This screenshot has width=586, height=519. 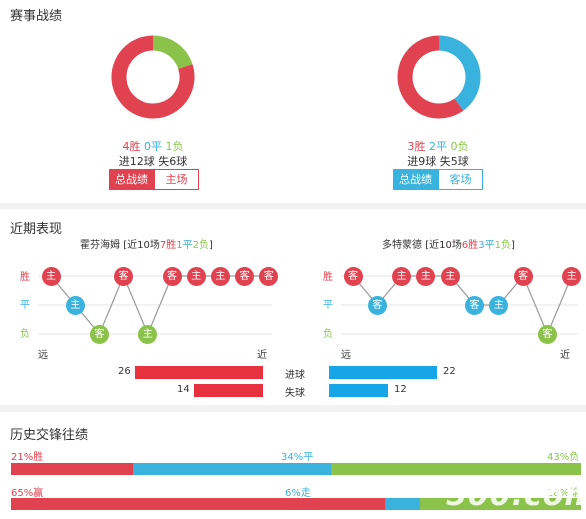 What do you see at coordinates (25, 334) in the screenshot?
I see `home-axis-loss: 负` at bounding box center [25, 334].